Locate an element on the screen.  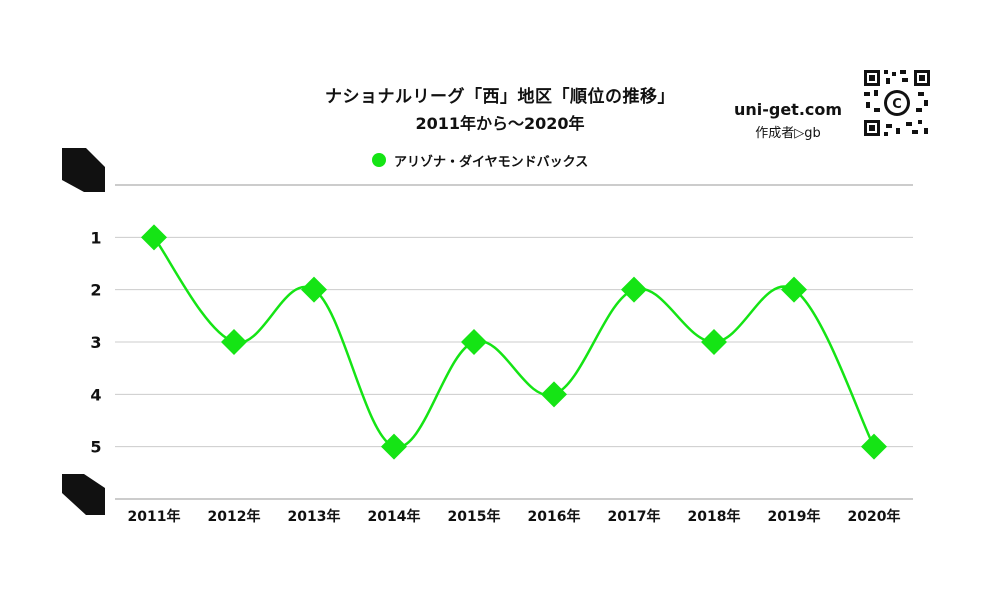
y-tick-label: 2 is located at coordinates (95, 290).